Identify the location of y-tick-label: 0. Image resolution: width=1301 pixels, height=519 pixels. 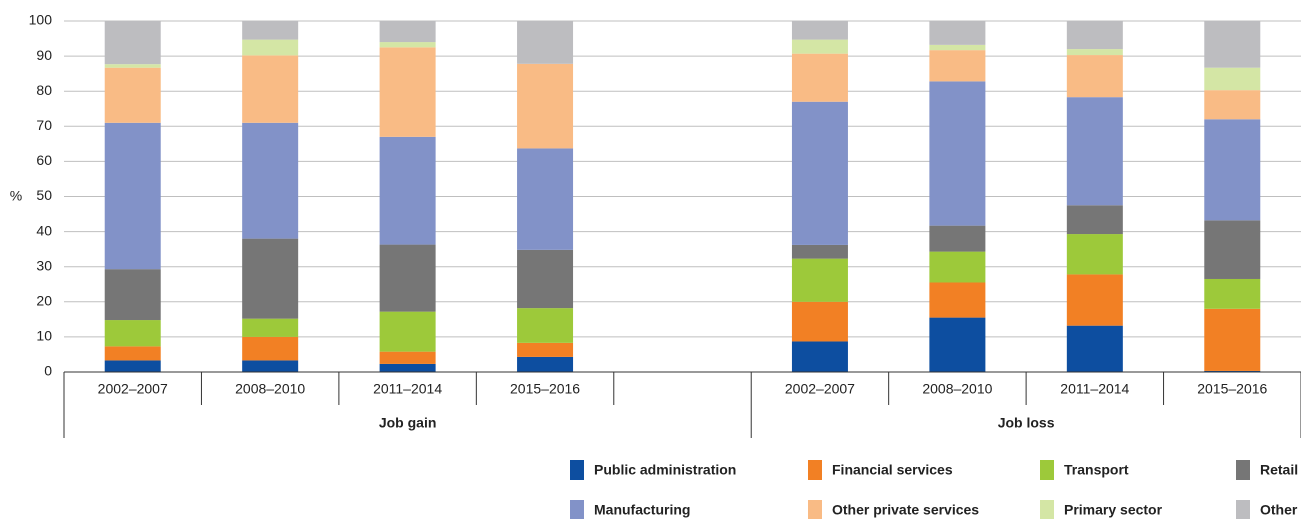
(48, 371).